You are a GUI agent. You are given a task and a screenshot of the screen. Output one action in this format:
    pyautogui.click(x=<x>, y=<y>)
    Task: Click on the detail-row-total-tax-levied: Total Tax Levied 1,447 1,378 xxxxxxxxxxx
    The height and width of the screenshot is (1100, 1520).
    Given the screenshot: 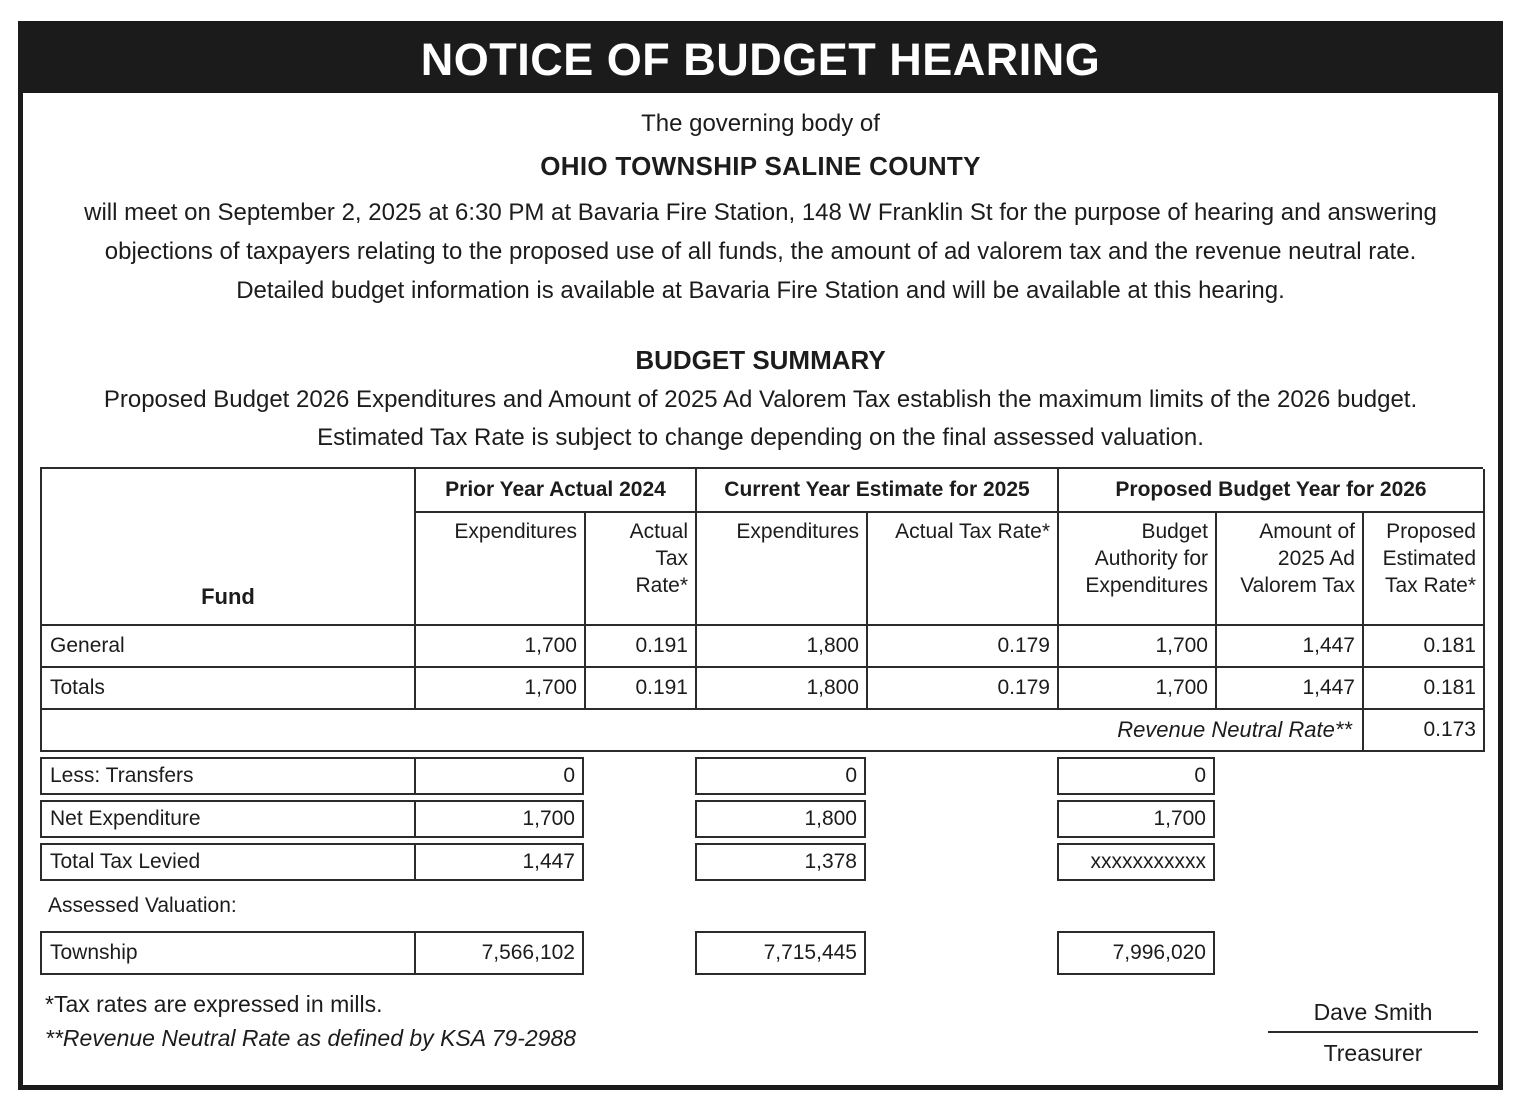 What is the action you would take?
    pyautogui.click(x=761, y=862)
    